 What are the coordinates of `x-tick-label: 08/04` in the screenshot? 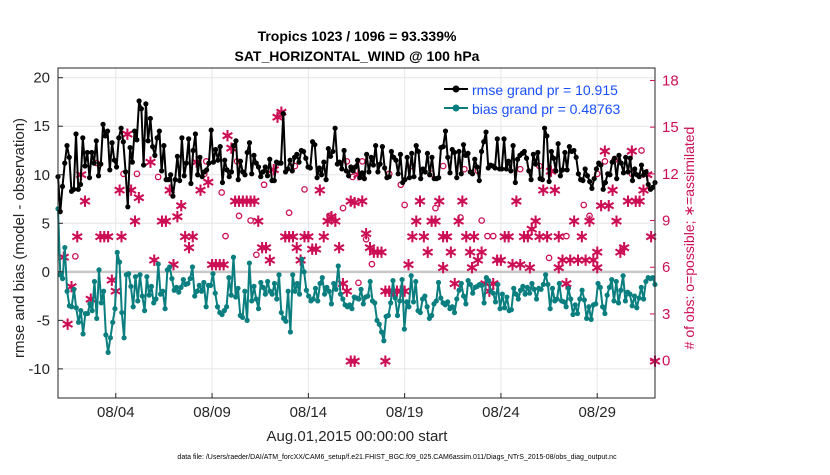 It's located at (116, 412).